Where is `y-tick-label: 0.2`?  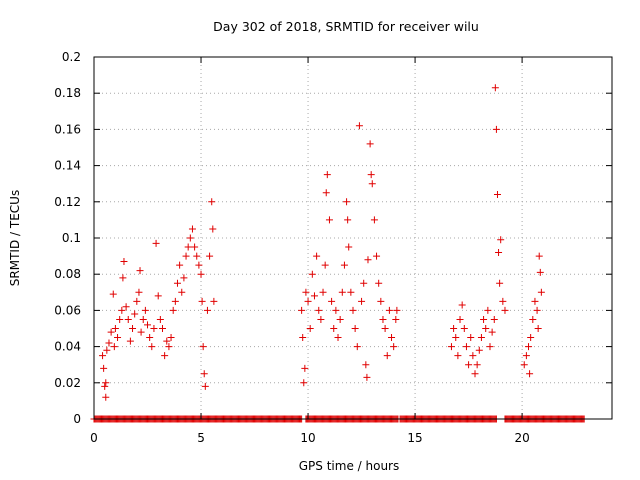
y-tick-label: 0.2 is located at coordinates (71, 57).